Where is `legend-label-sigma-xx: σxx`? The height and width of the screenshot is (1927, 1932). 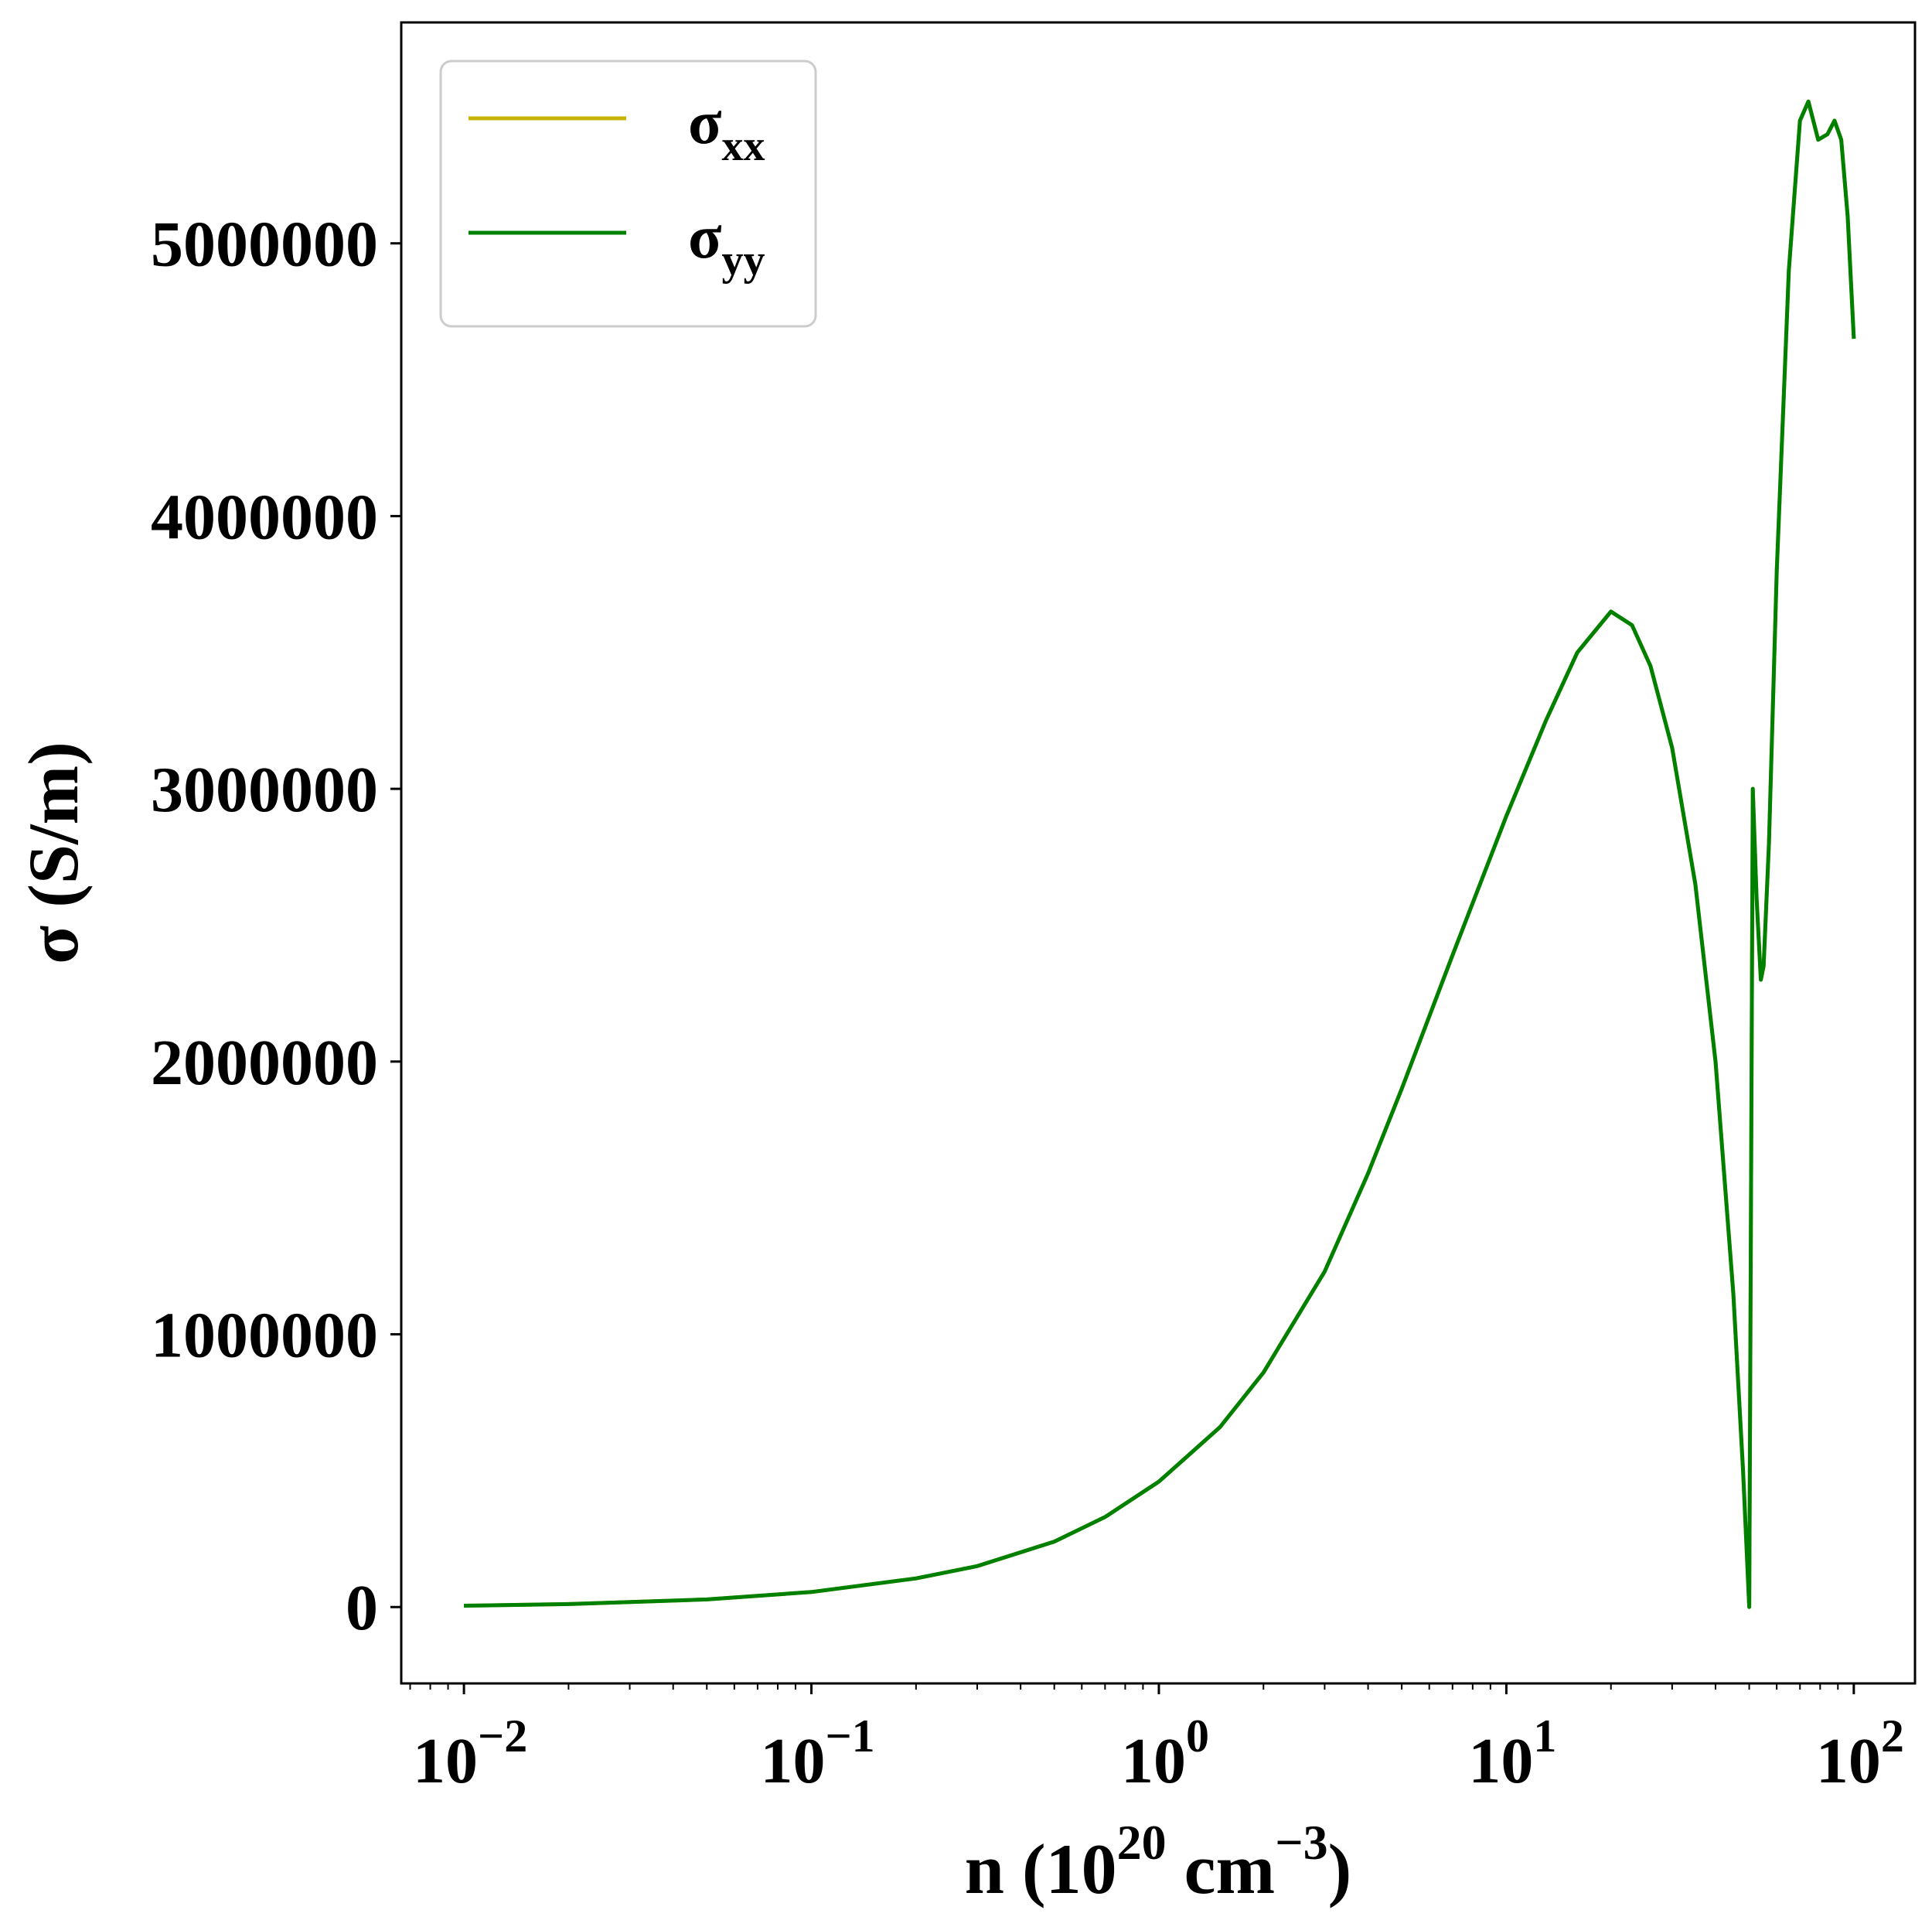 legend-label-sigma-xx: σxx is located at coordinates (726, 129).